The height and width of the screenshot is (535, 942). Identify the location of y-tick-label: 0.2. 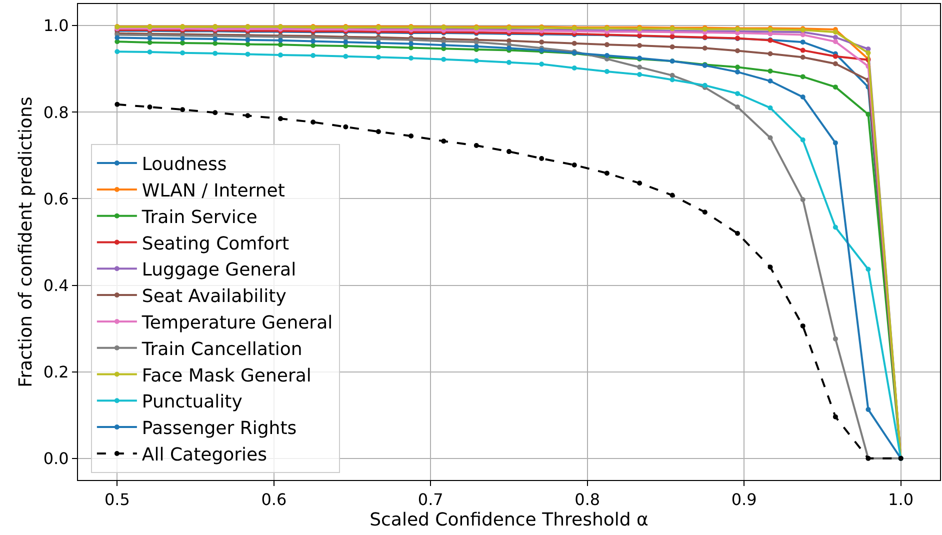
(56, 372).